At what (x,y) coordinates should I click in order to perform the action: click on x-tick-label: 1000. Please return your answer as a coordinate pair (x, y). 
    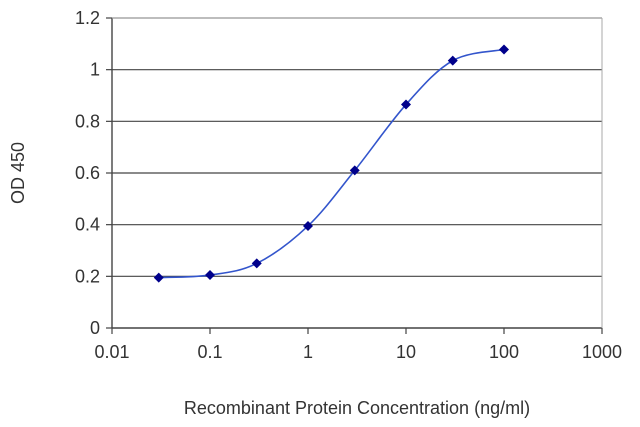
    Looking at the image, I should click on (602, 352).